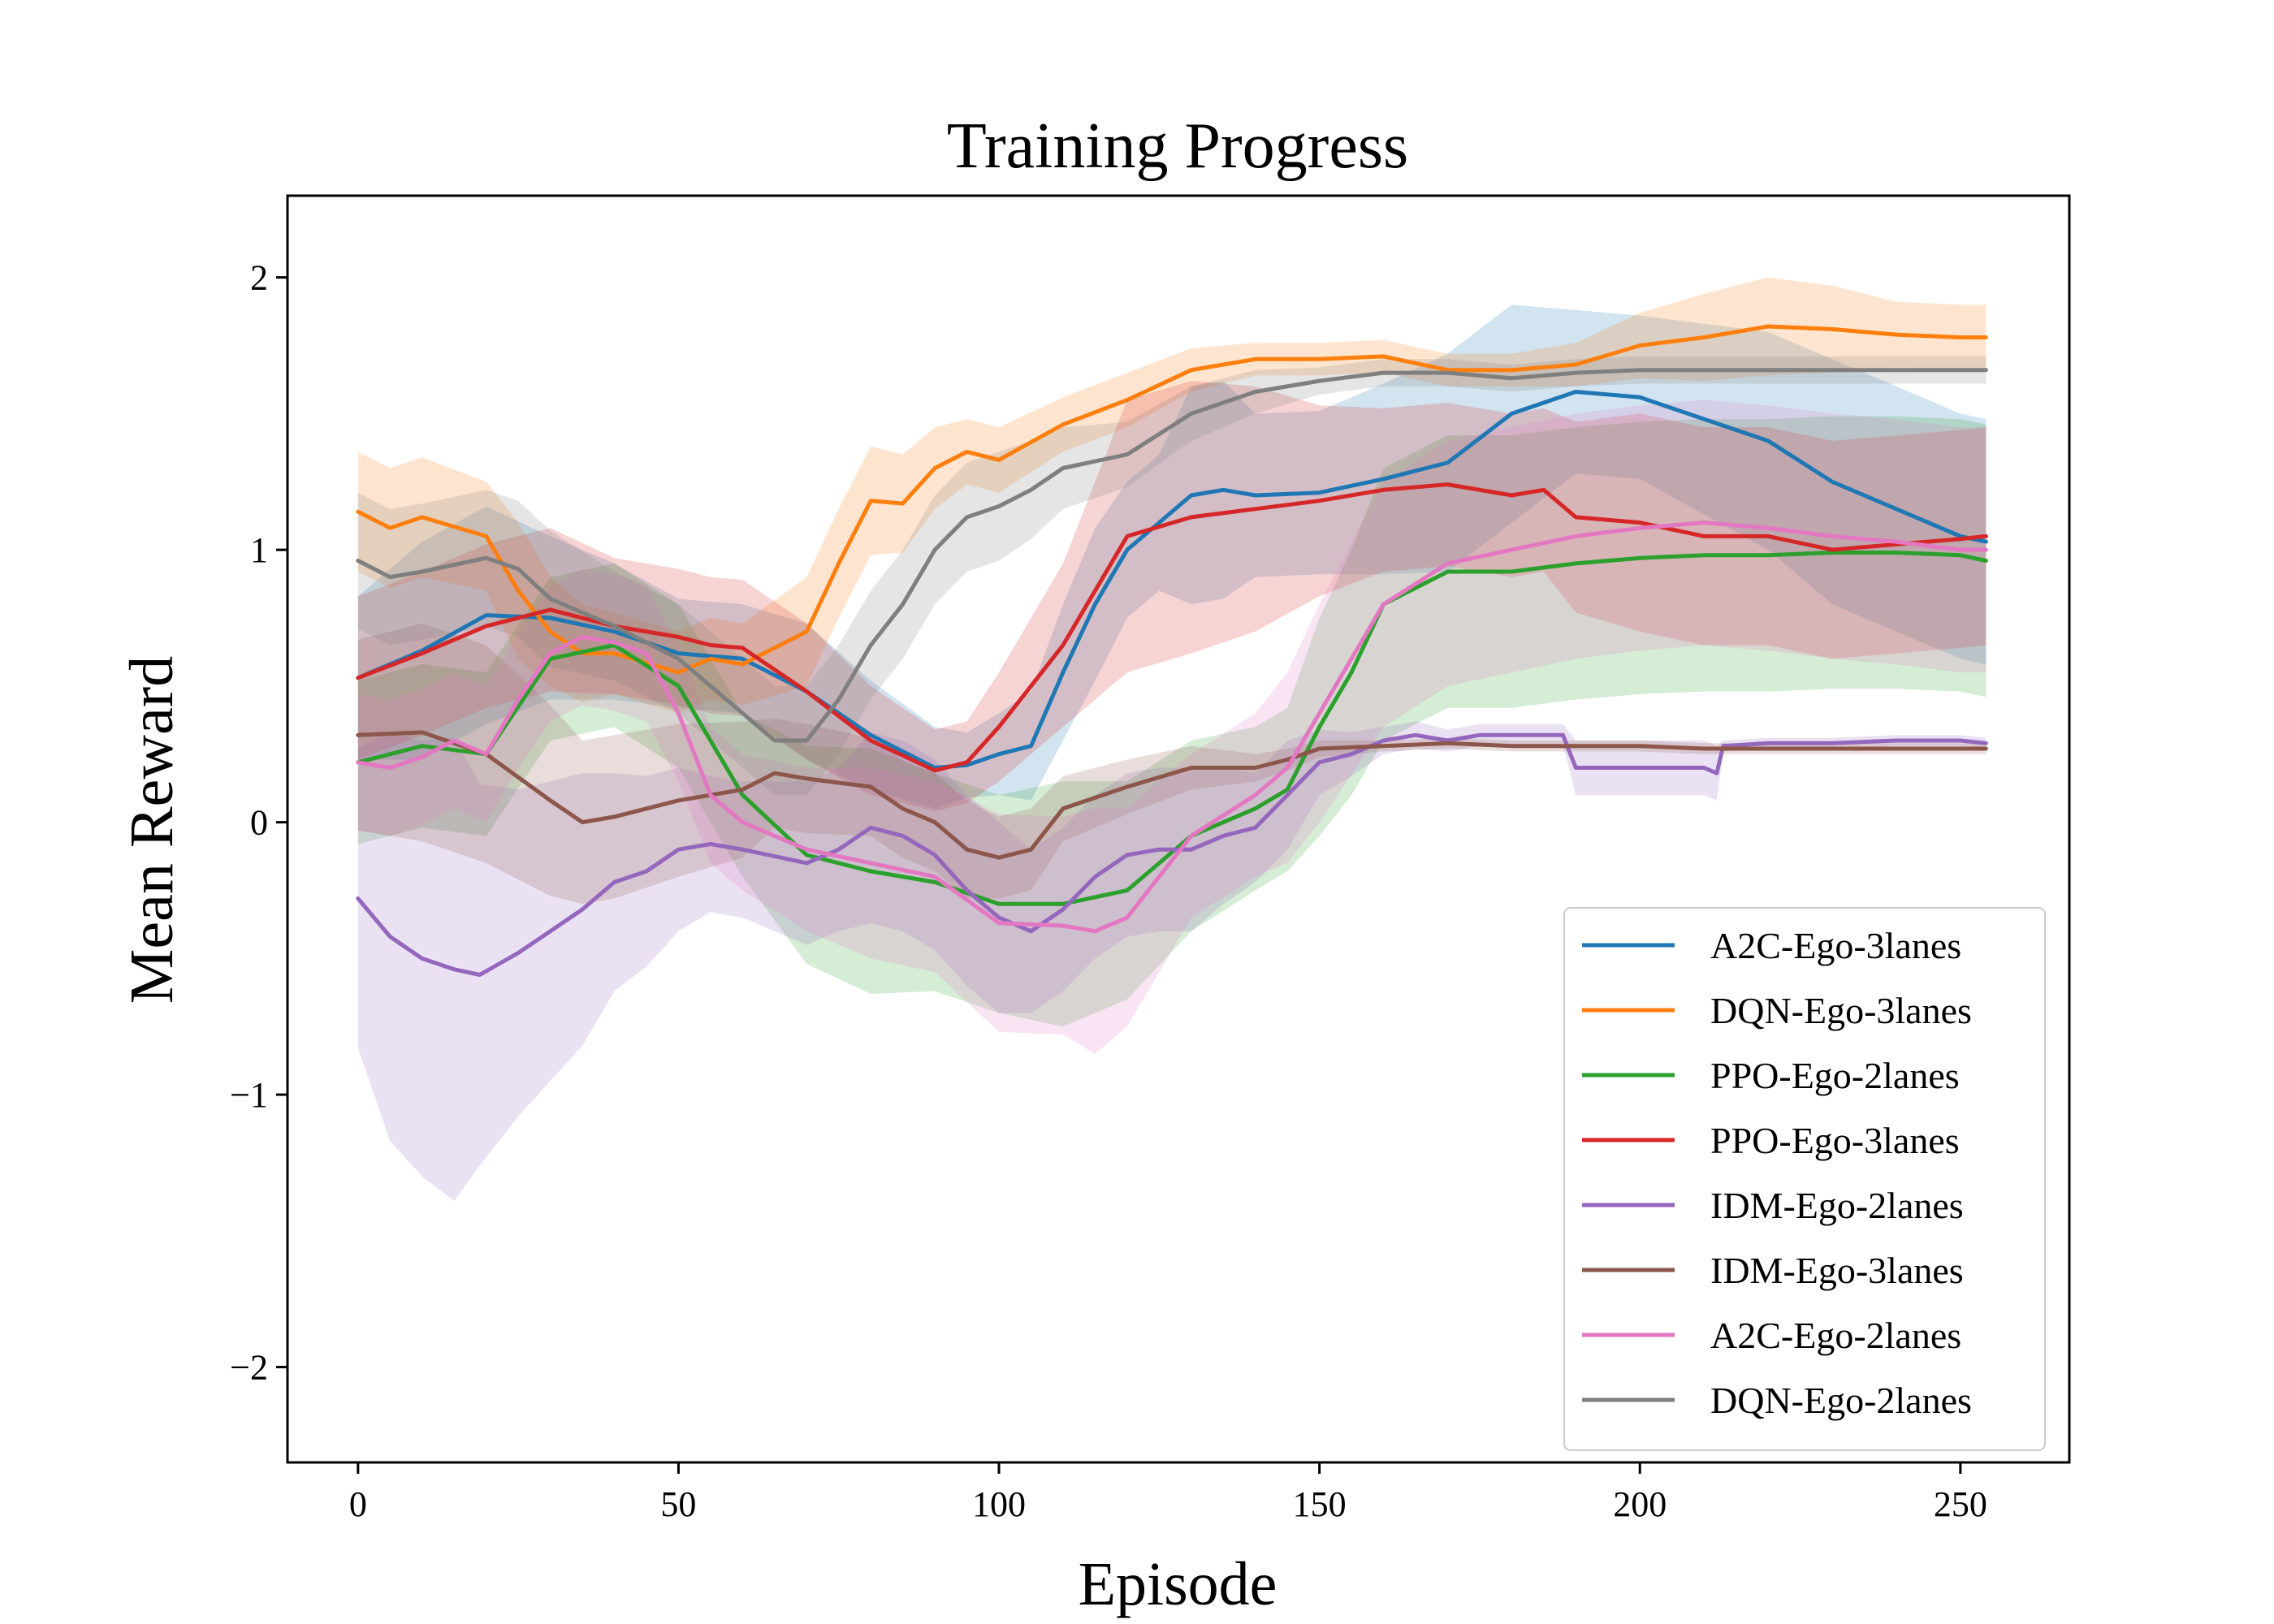 This screenshot has width=2274, height=1624. Describe the element at coordinates (1837, 1271) in the screenshot. I see `legend-label-idm-ego-3lanes: IDM-Ego-3lanes` at that location.